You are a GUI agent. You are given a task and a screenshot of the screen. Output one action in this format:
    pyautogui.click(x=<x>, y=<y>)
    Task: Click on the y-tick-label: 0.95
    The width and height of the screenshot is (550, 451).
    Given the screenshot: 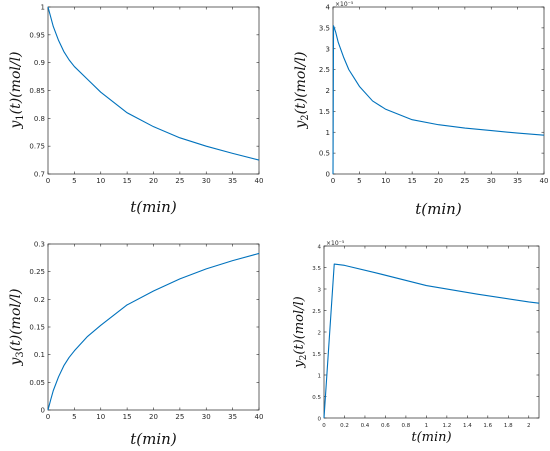 What is the action you would take?
    pyautogui.click(x=37, y=35)
    